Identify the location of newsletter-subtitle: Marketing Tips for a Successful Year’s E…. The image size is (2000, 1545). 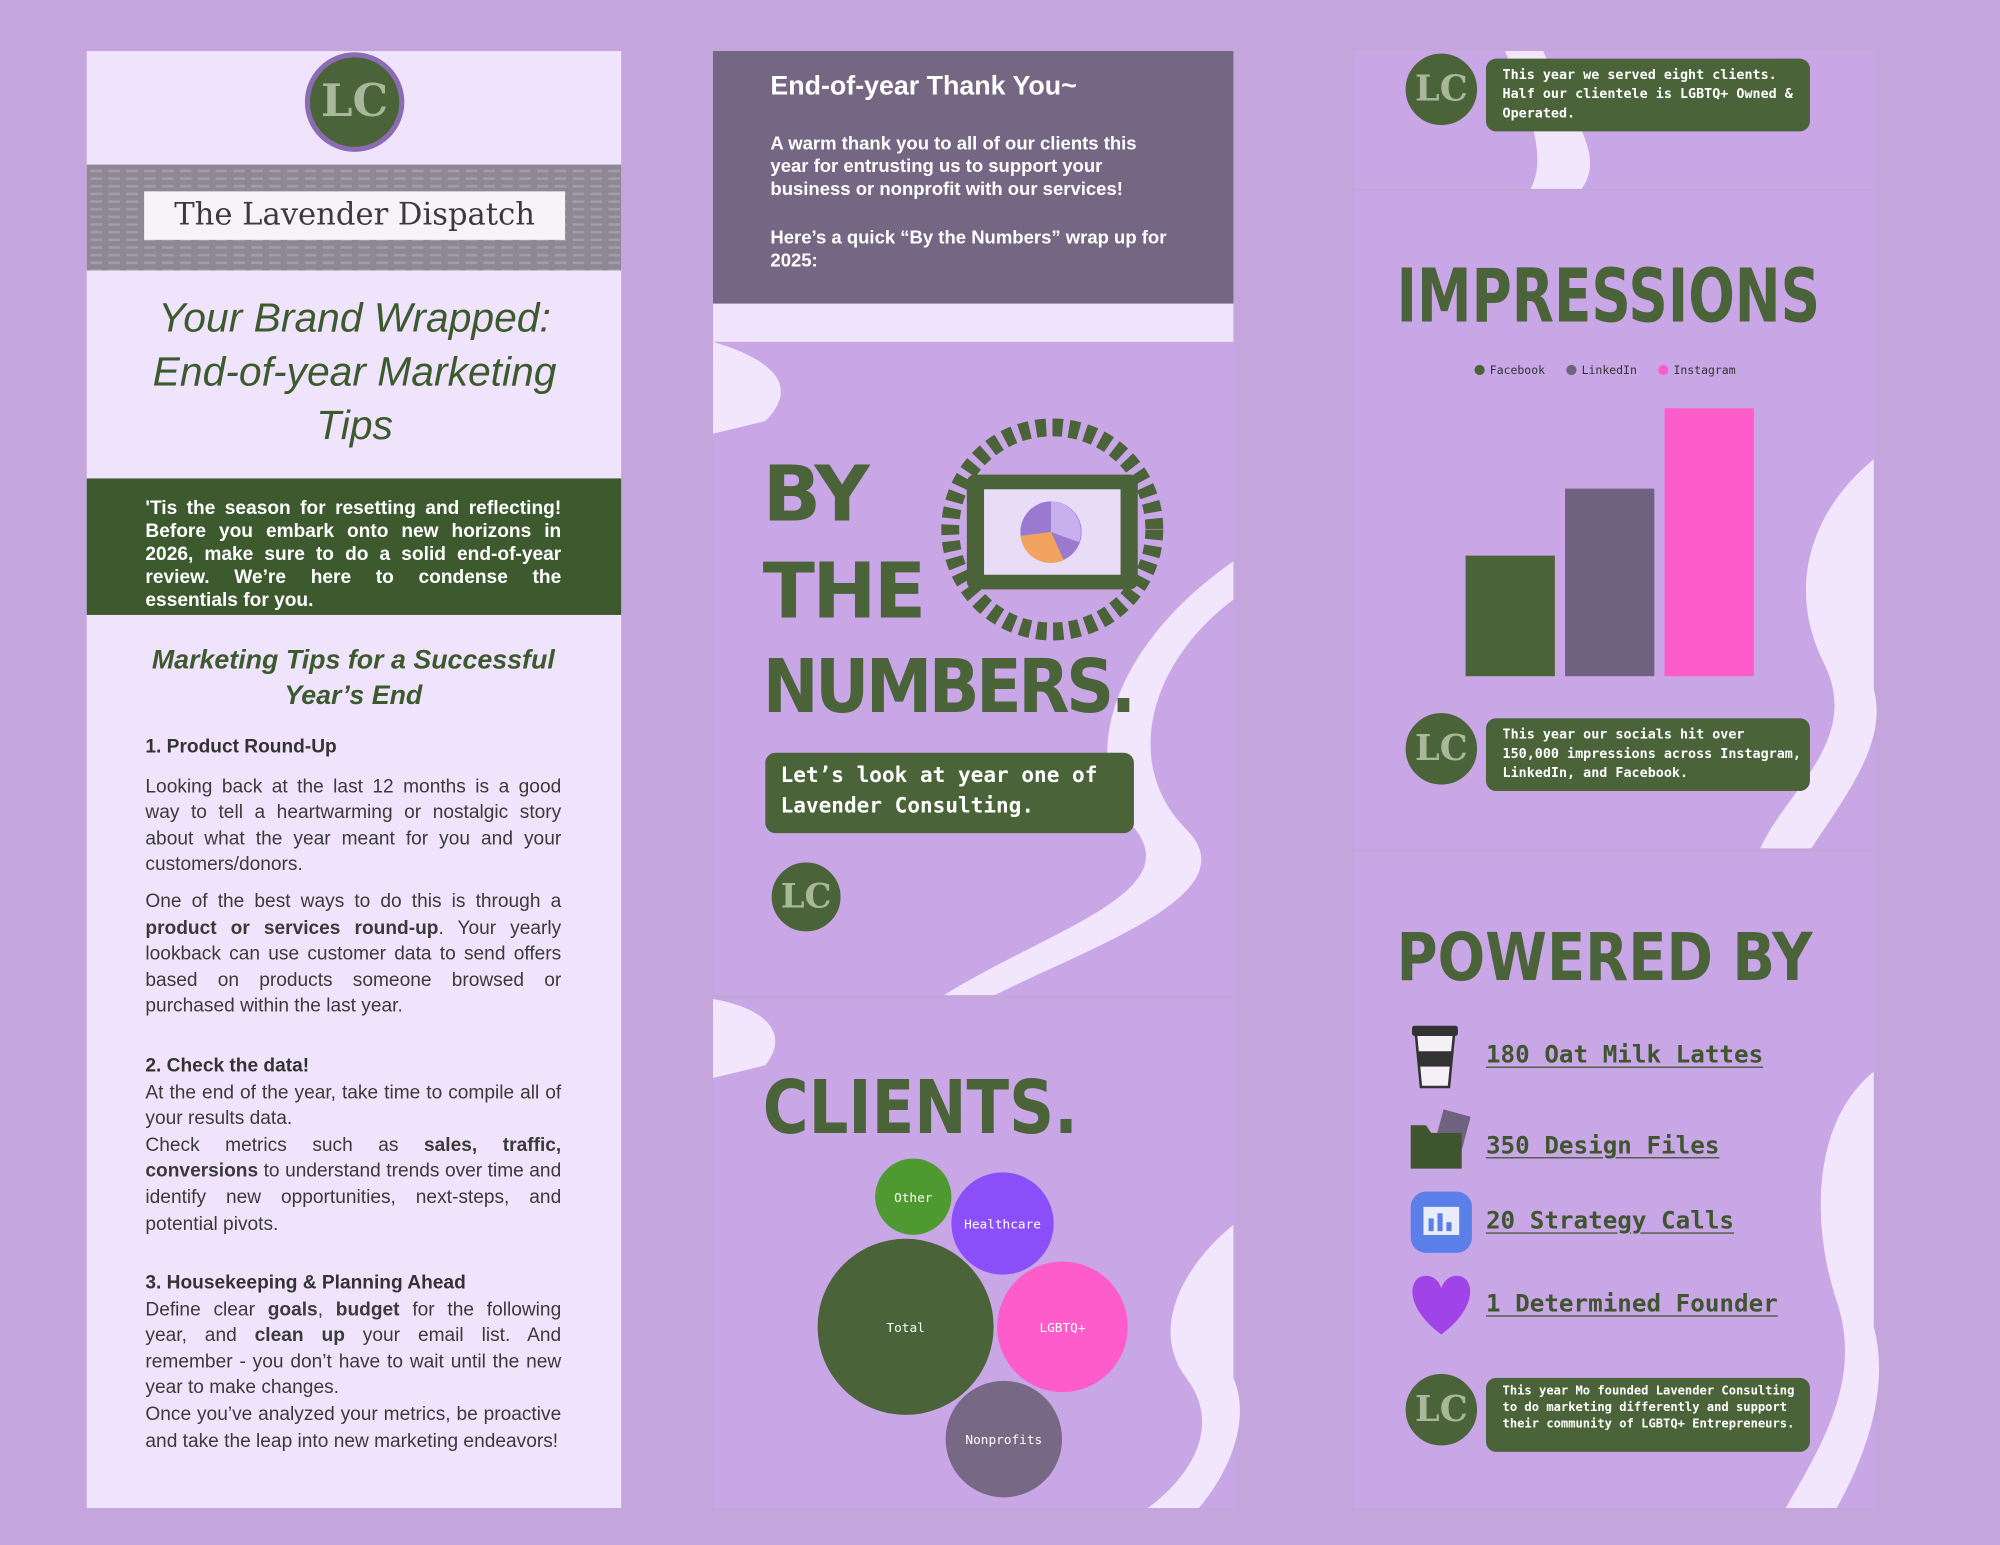
(353, 678).